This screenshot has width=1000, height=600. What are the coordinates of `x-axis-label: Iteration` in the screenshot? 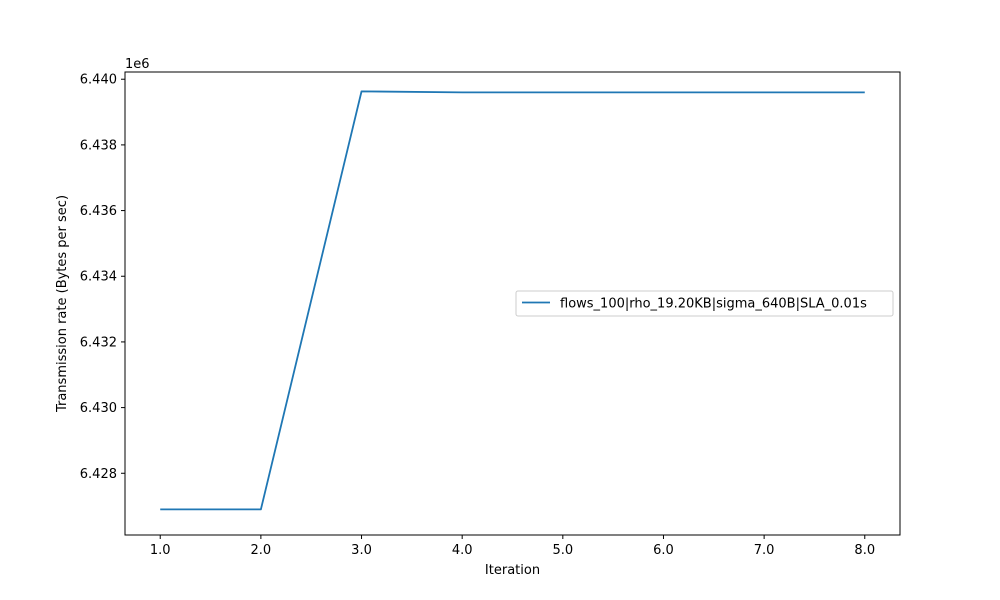 It's located at (512, 570).